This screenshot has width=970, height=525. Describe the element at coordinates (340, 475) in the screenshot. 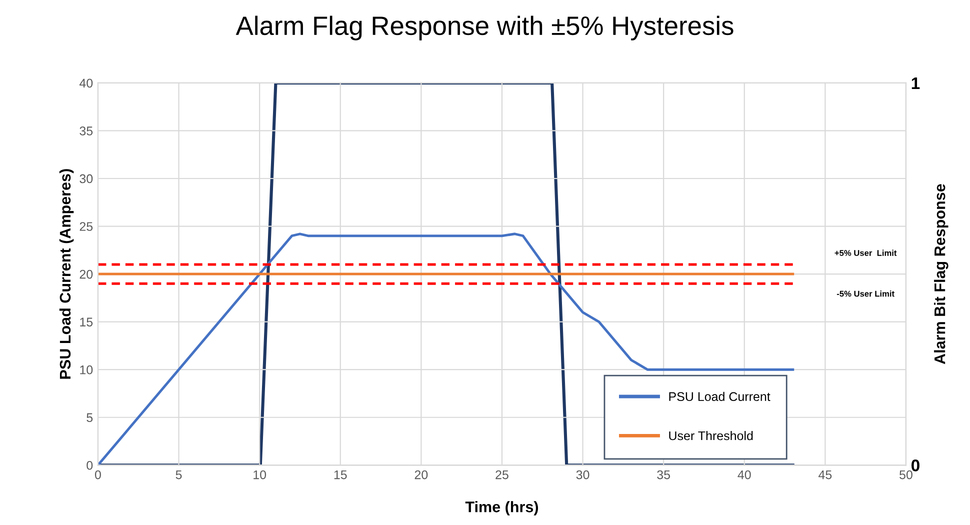

I see `x-tick-label: 15` at that location.